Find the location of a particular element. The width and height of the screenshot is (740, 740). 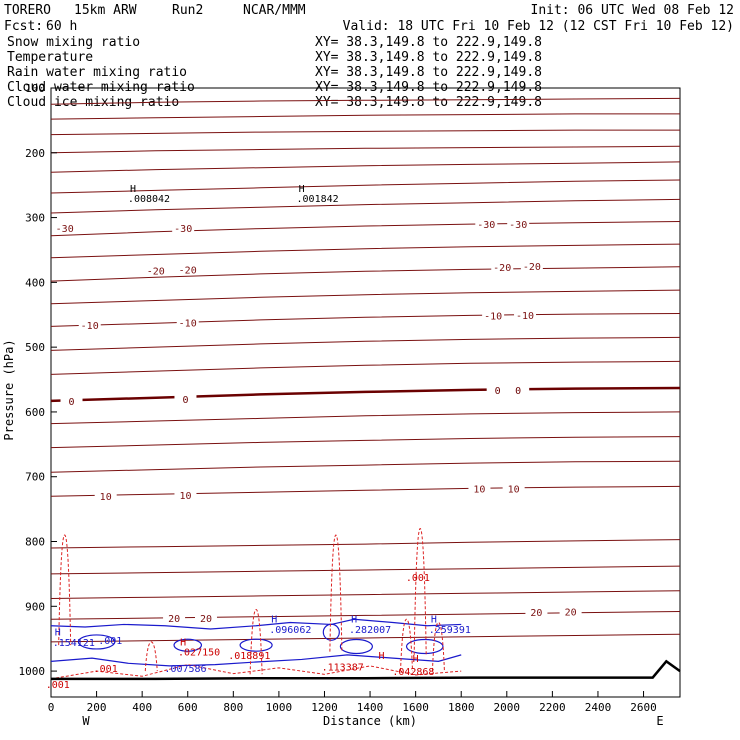

terrain-line is located at coordinates (366, 670).